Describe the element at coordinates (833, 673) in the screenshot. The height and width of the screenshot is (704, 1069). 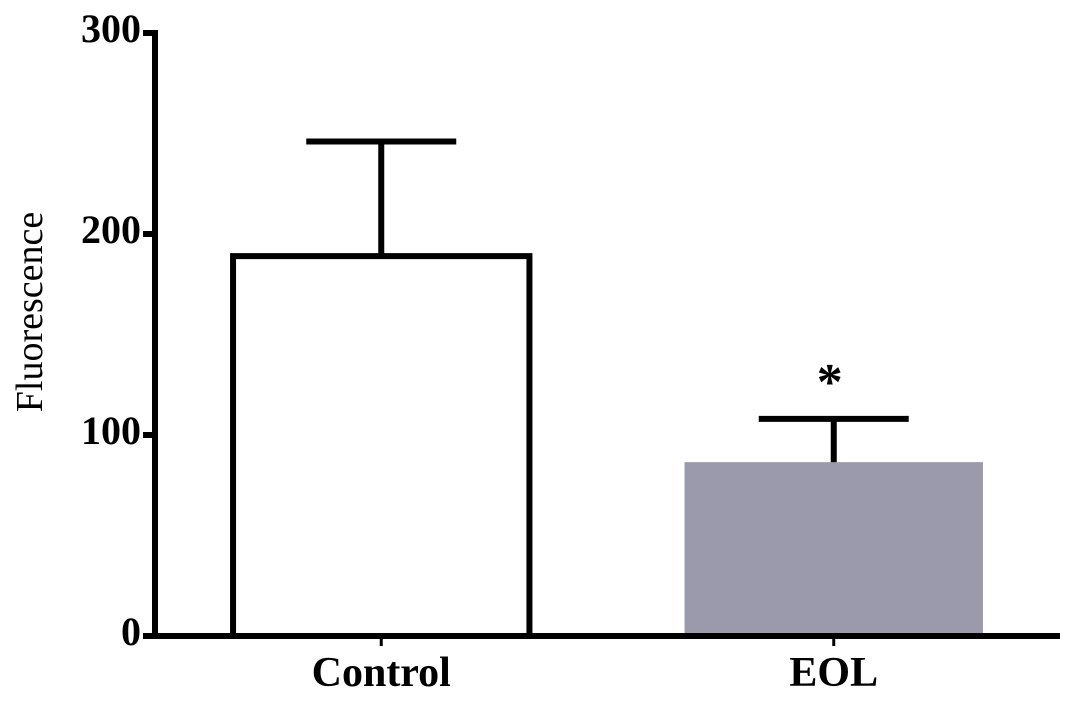
I see `x-tick-label: EOL` at that location.